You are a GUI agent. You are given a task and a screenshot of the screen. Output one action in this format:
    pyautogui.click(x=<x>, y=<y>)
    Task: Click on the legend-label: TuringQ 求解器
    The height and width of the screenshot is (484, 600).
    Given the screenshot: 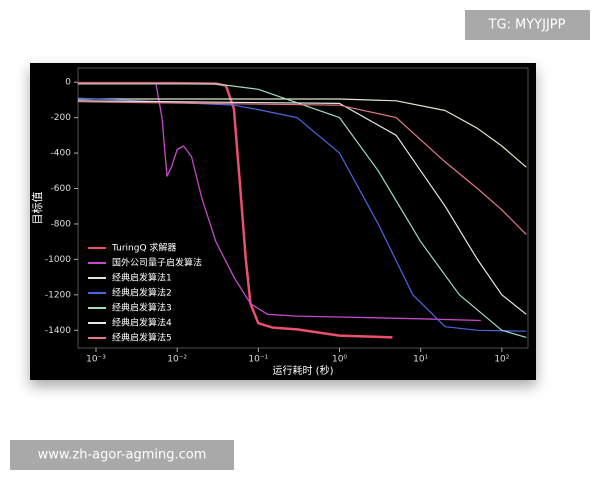 What is the action you would take?
    pyautogui.click(x=143, y=248)
    